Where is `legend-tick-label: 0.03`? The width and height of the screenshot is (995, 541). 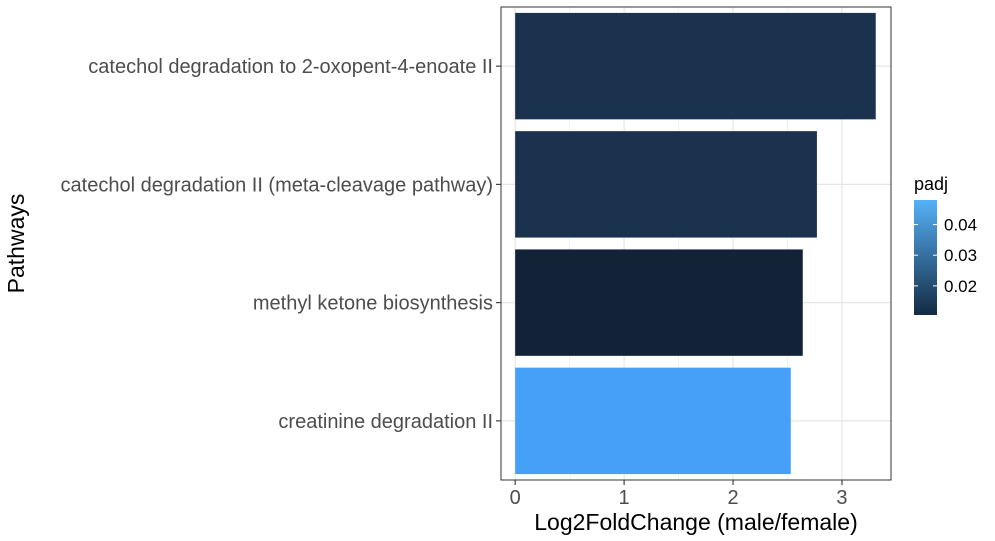 legend-tick-label: 0.03 is located at coordinates (960, 255).